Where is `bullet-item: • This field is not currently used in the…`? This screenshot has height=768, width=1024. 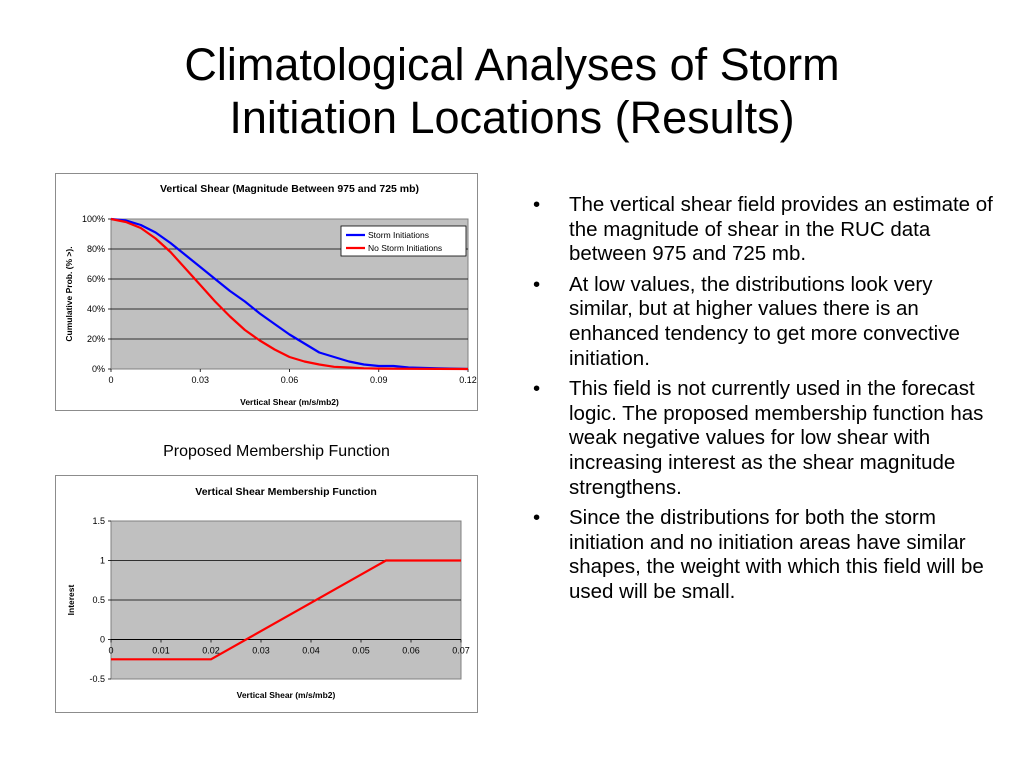 bullet-item: • This field is not currently used in the… is located at coordinates (763, 438).